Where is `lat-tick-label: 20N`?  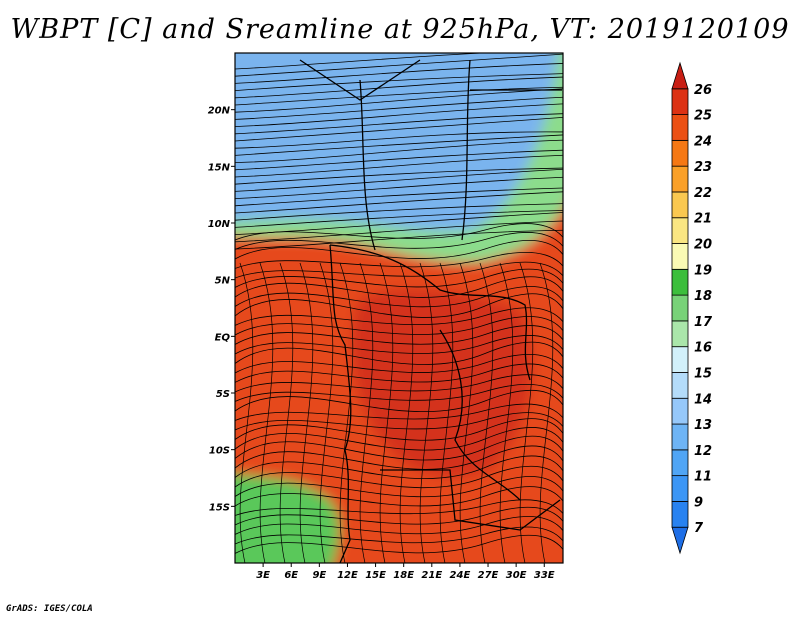 lat-tick-label: 20N is located at coordinates (219, 111).